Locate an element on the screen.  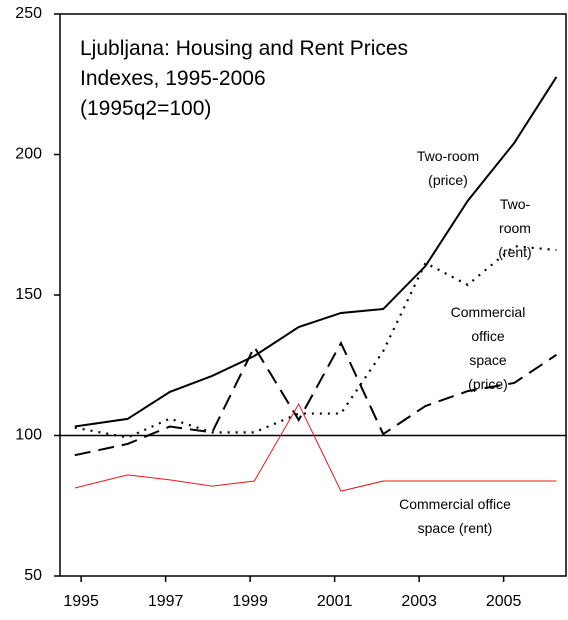
series-label: Two-room (rent) is located at coordinates (515, 228).